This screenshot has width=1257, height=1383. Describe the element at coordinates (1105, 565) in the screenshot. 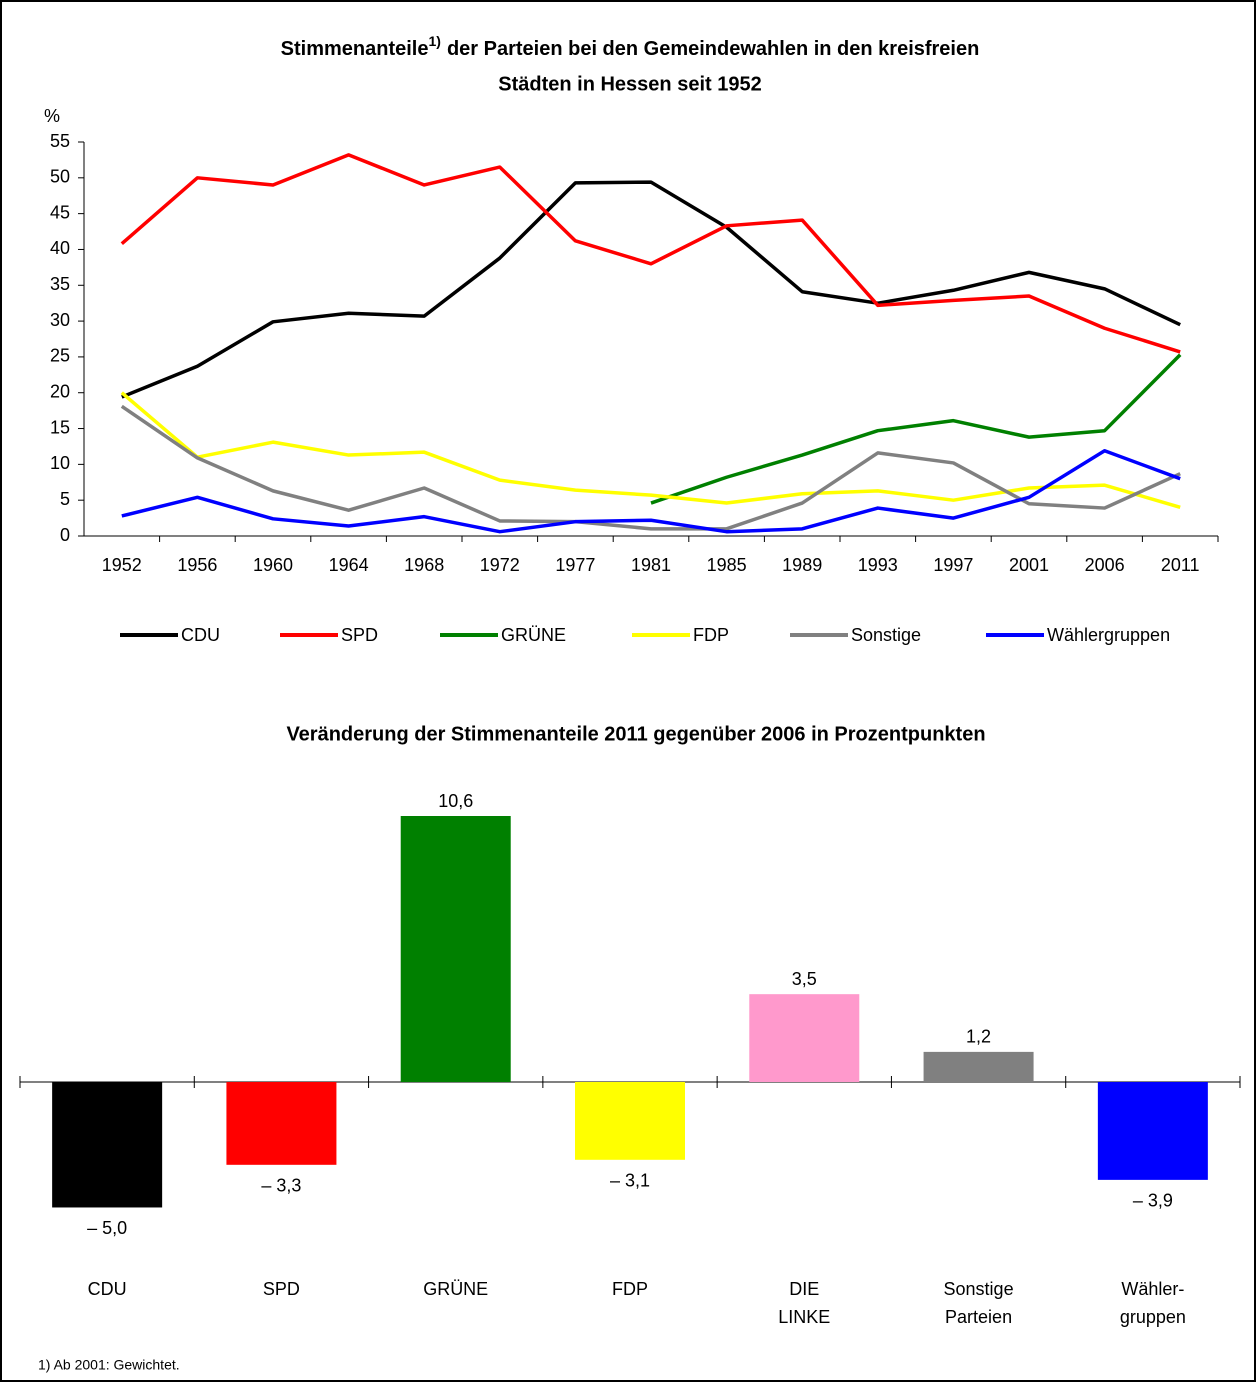

I see `x-tick-label: 2006` at that location.